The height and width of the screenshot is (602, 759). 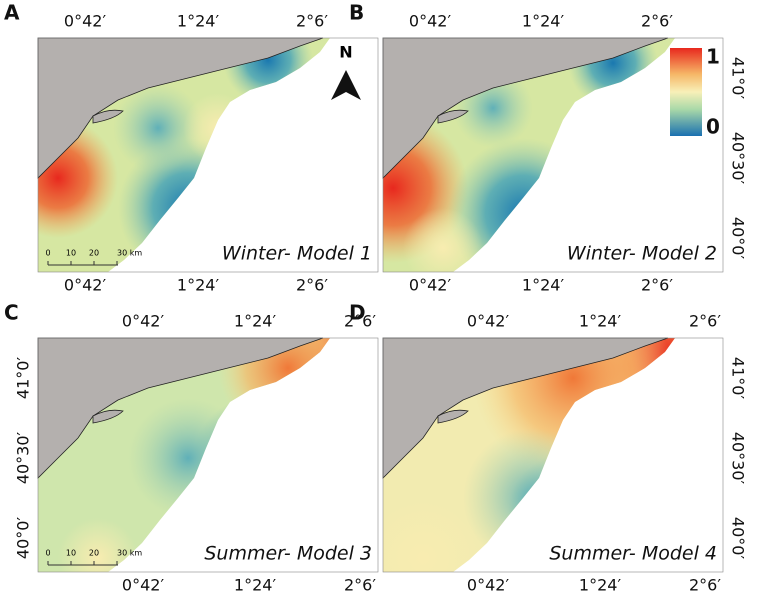 I want to click on colorbar, so click(x=686, y=92).